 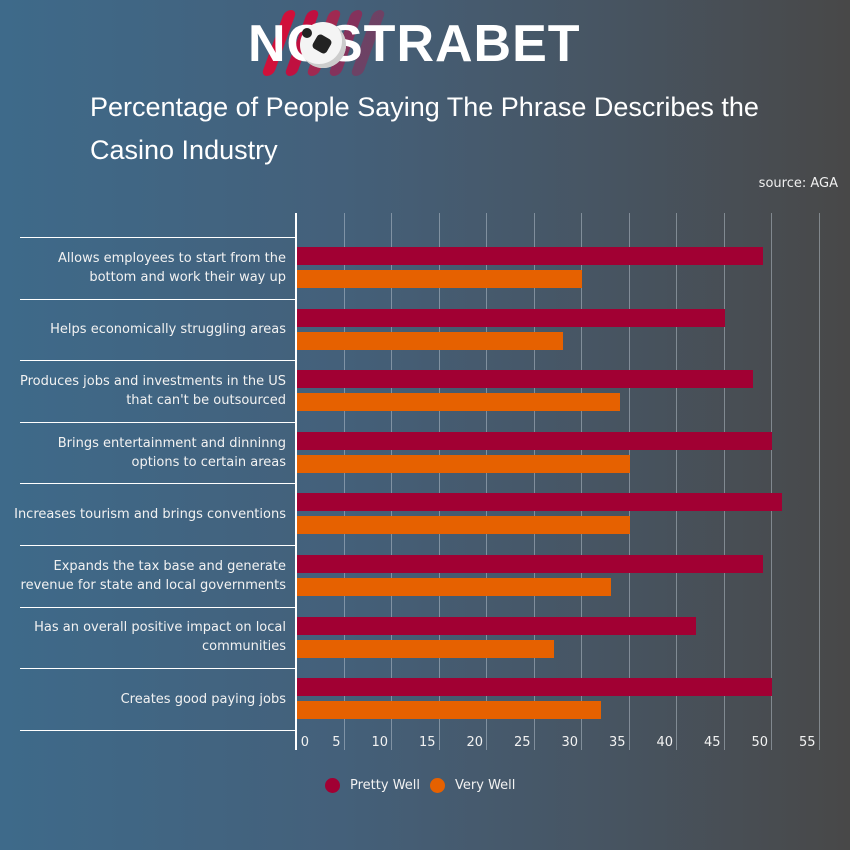 I want to click on category-label-line: communities, so click(x=244, y=646).